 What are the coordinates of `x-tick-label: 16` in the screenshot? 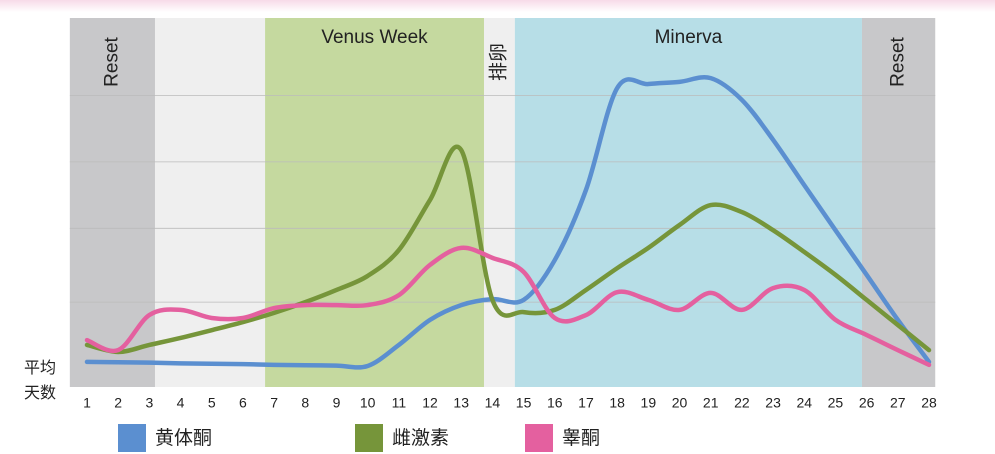 It's located at (555, 403).